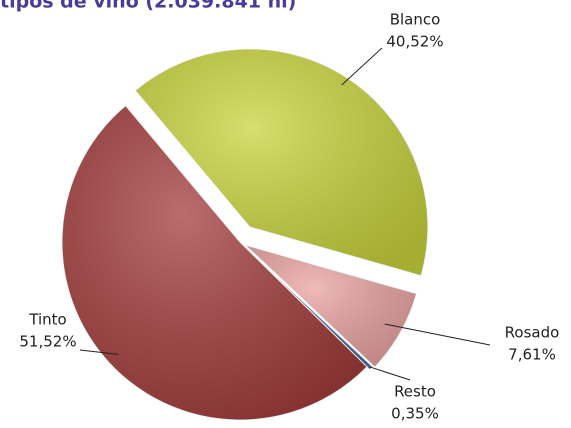 The width and height of the screenshot is (571, 428). Describe the element at coordinates (47, 342) in the screenshot. I see `slice-value-label: 51,52%` at that location.